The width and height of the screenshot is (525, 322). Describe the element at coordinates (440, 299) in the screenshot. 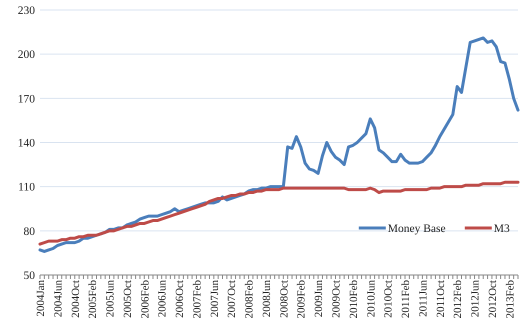

I see `x-tick-label: 2011Oct` at that location.